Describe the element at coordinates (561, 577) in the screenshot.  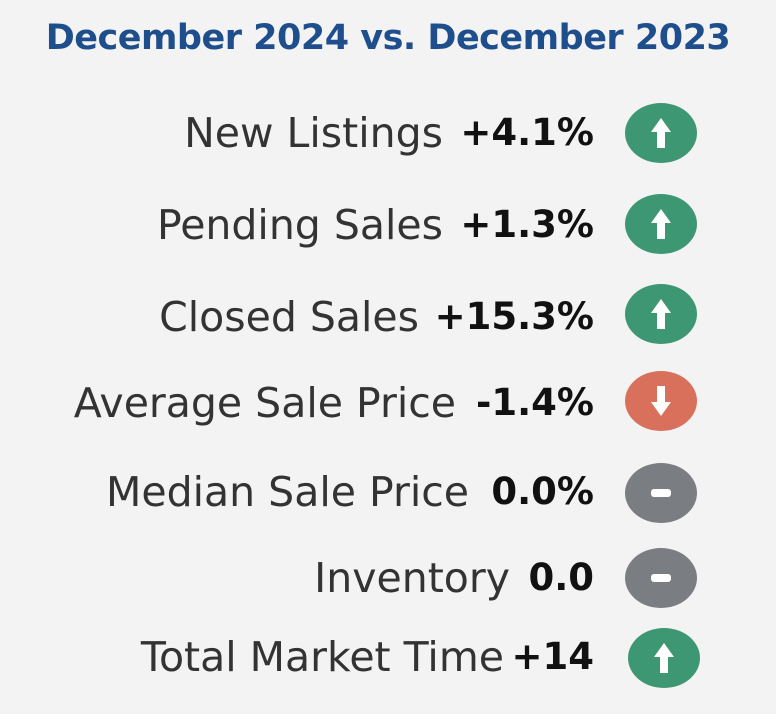
I see `metric-value: 0.0` at that location.